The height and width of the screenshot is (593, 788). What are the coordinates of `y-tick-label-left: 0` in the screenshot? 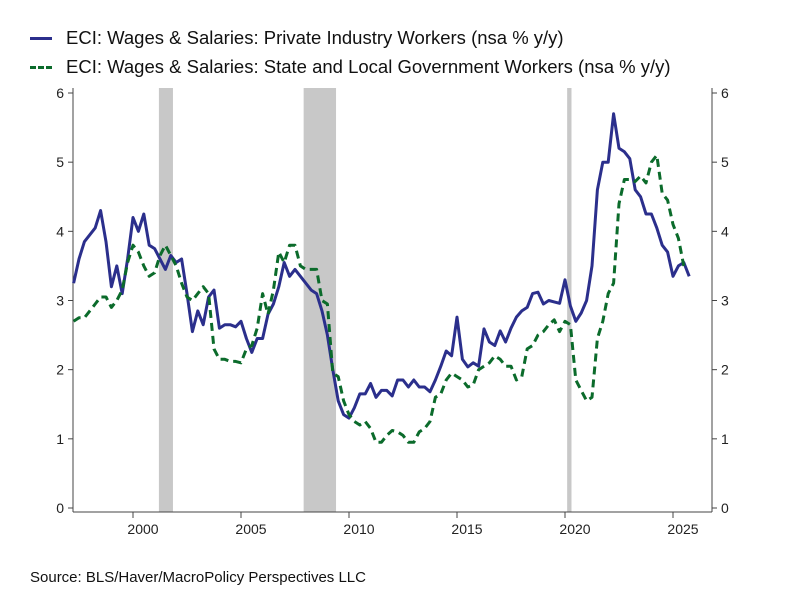 It's located at (60, 508).